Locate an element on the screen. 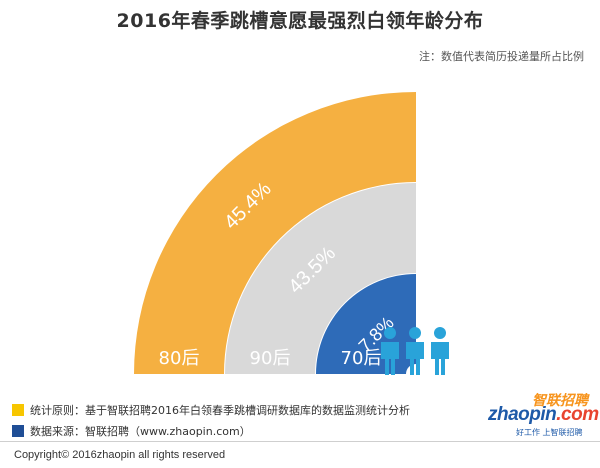  footnote-source: 数据来源：智联招聘（www.zhaopin.com） is located at coordinates (131, 431).